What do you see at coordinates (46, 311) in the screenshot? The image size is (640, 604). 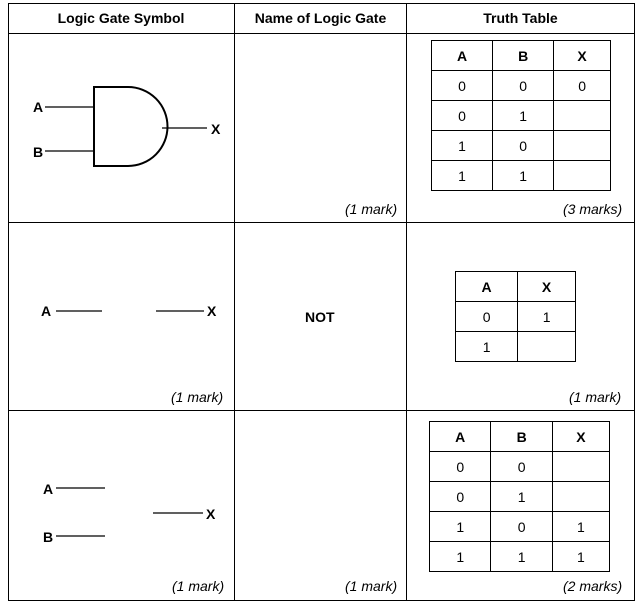 I see `row2-input-a-label: A` at bounding box center [46, 311].